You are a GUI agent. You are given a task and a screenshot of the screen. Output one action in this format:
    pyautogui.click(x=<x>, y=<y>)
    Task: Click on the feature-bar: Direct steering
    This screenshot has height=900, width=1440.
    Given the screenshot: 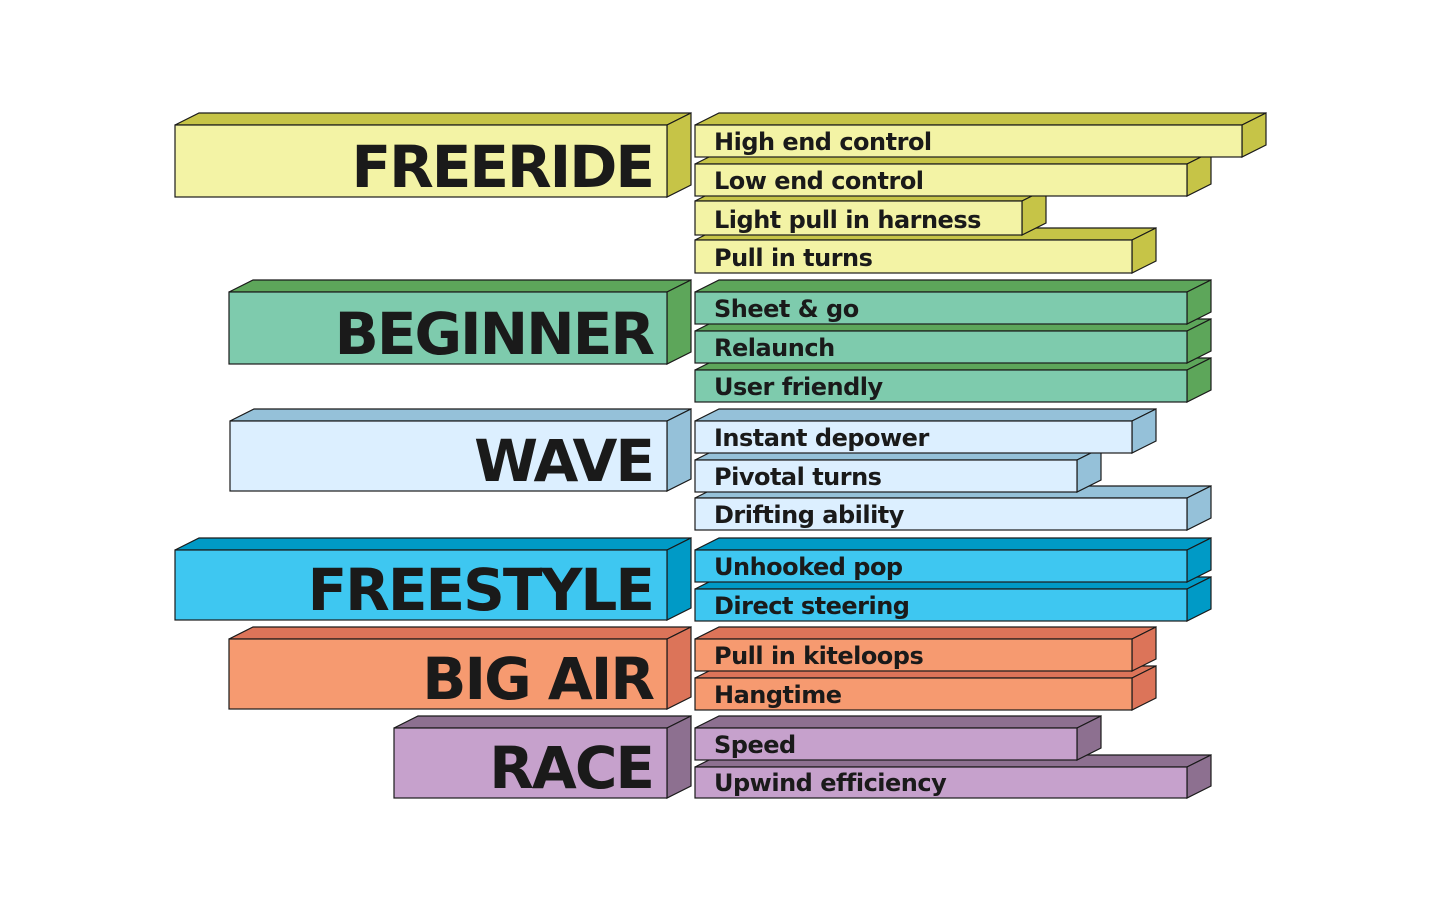 What is the action you would take?
    pyautogui.click(x=953, y=599)
    